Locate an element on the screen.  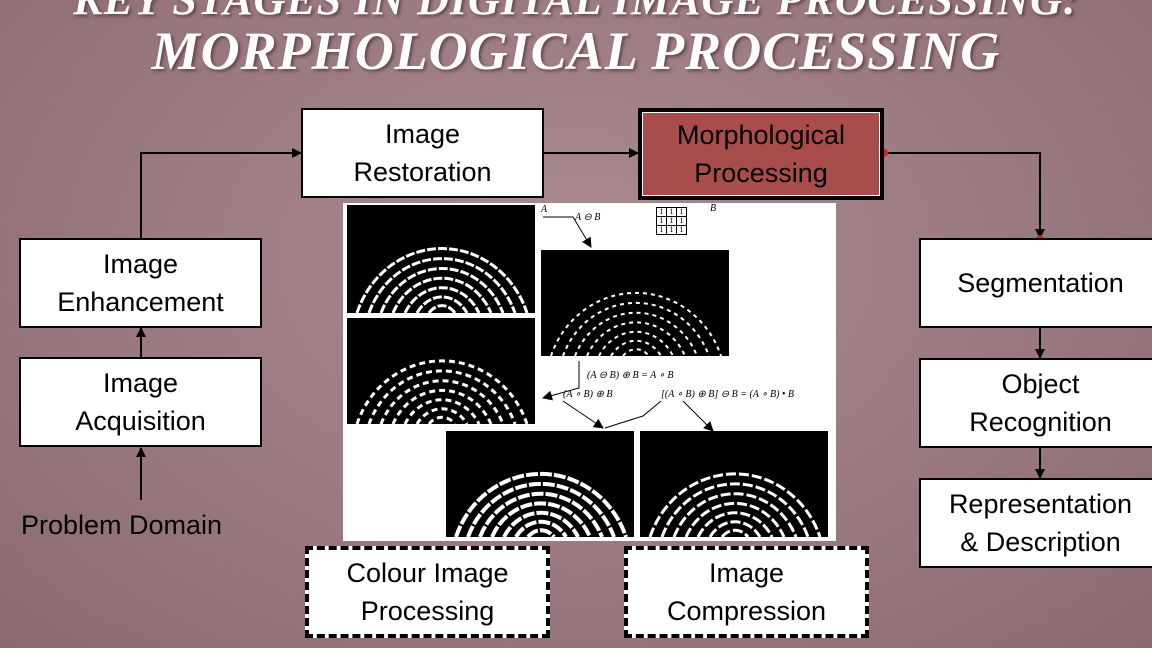
stage-image-enhancement: Image Enhancement is located at coordinates (140, 283).